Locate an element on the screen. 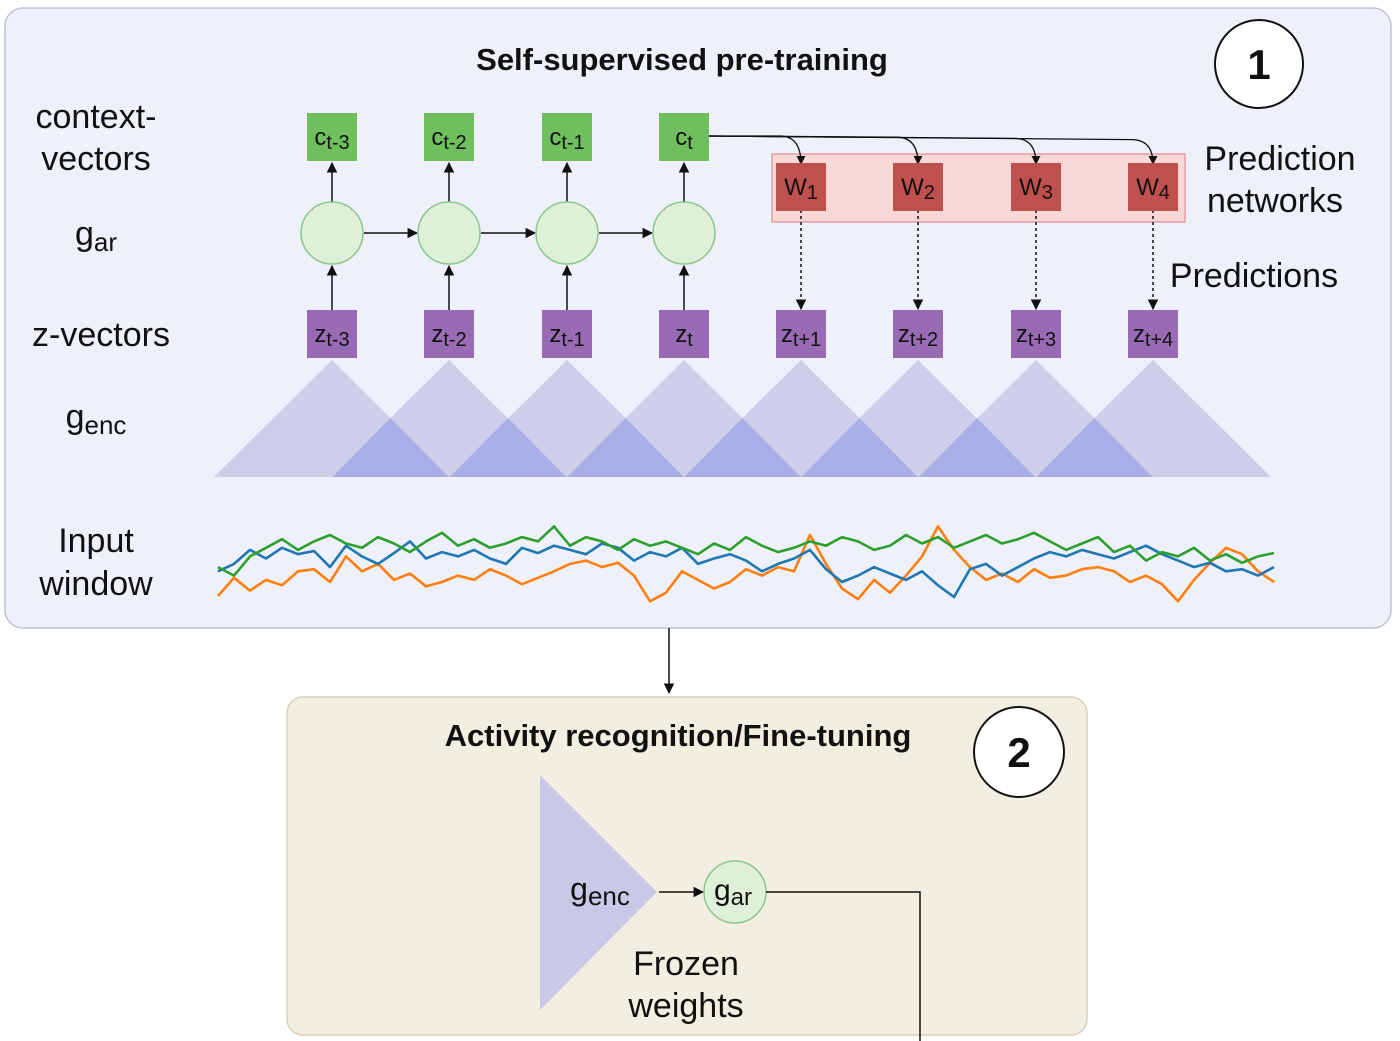  gar-cells is located at coordinates (508, 233).